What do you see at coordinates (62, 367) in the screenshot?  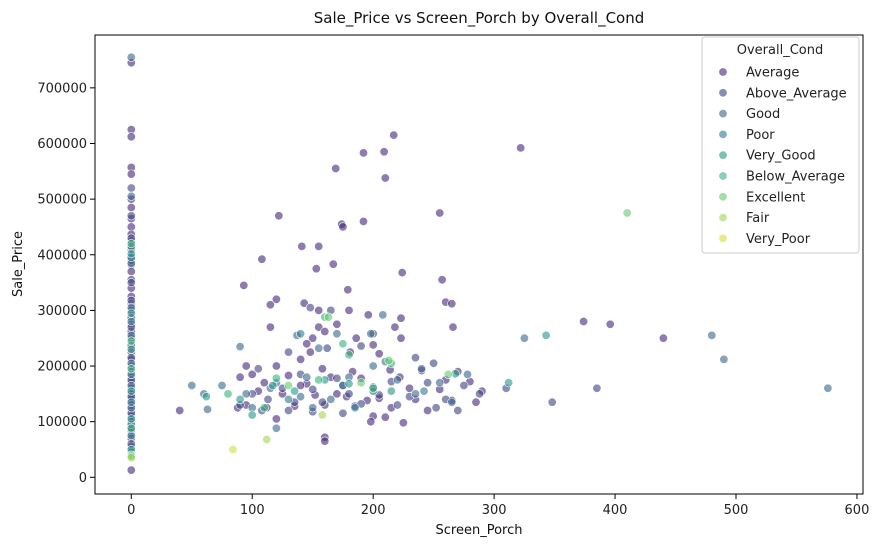 I see `y-tick-label: 200000` at bounding box center [62, 367].